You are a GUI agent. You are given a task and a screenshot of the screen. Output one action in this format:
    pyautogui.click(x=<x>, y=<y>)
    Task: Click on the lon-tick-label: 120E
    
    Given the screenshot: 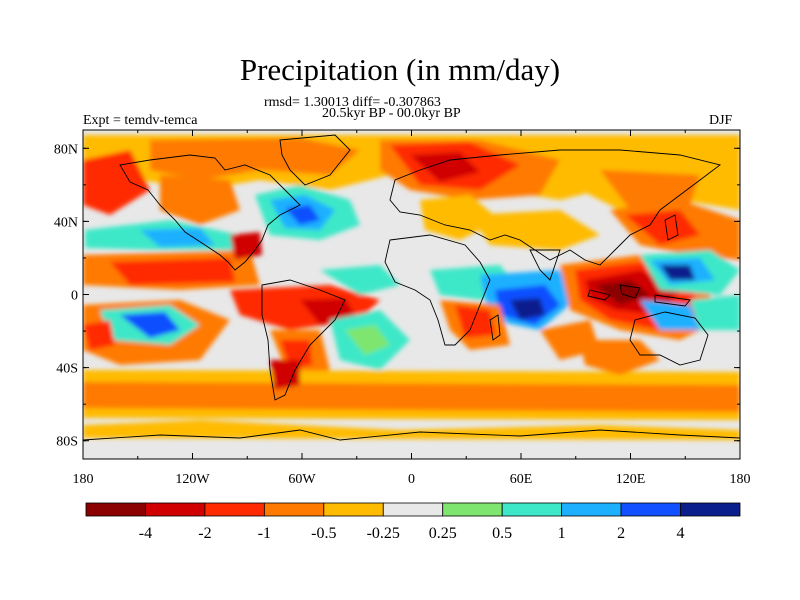 What is the action you would take?
    pyautogui.click(x=631, y=479)
    